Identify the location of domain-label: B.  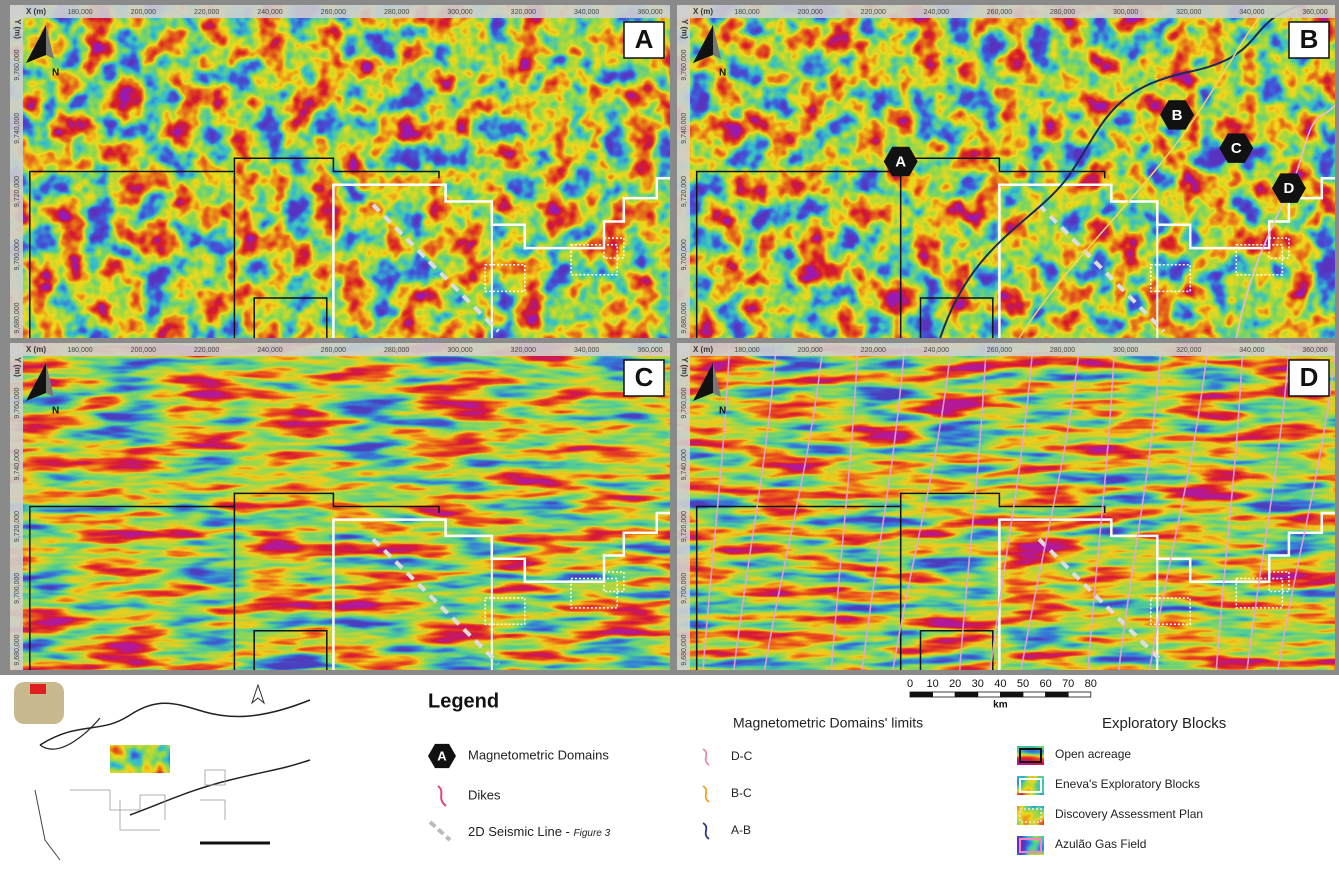
(1177, 115).